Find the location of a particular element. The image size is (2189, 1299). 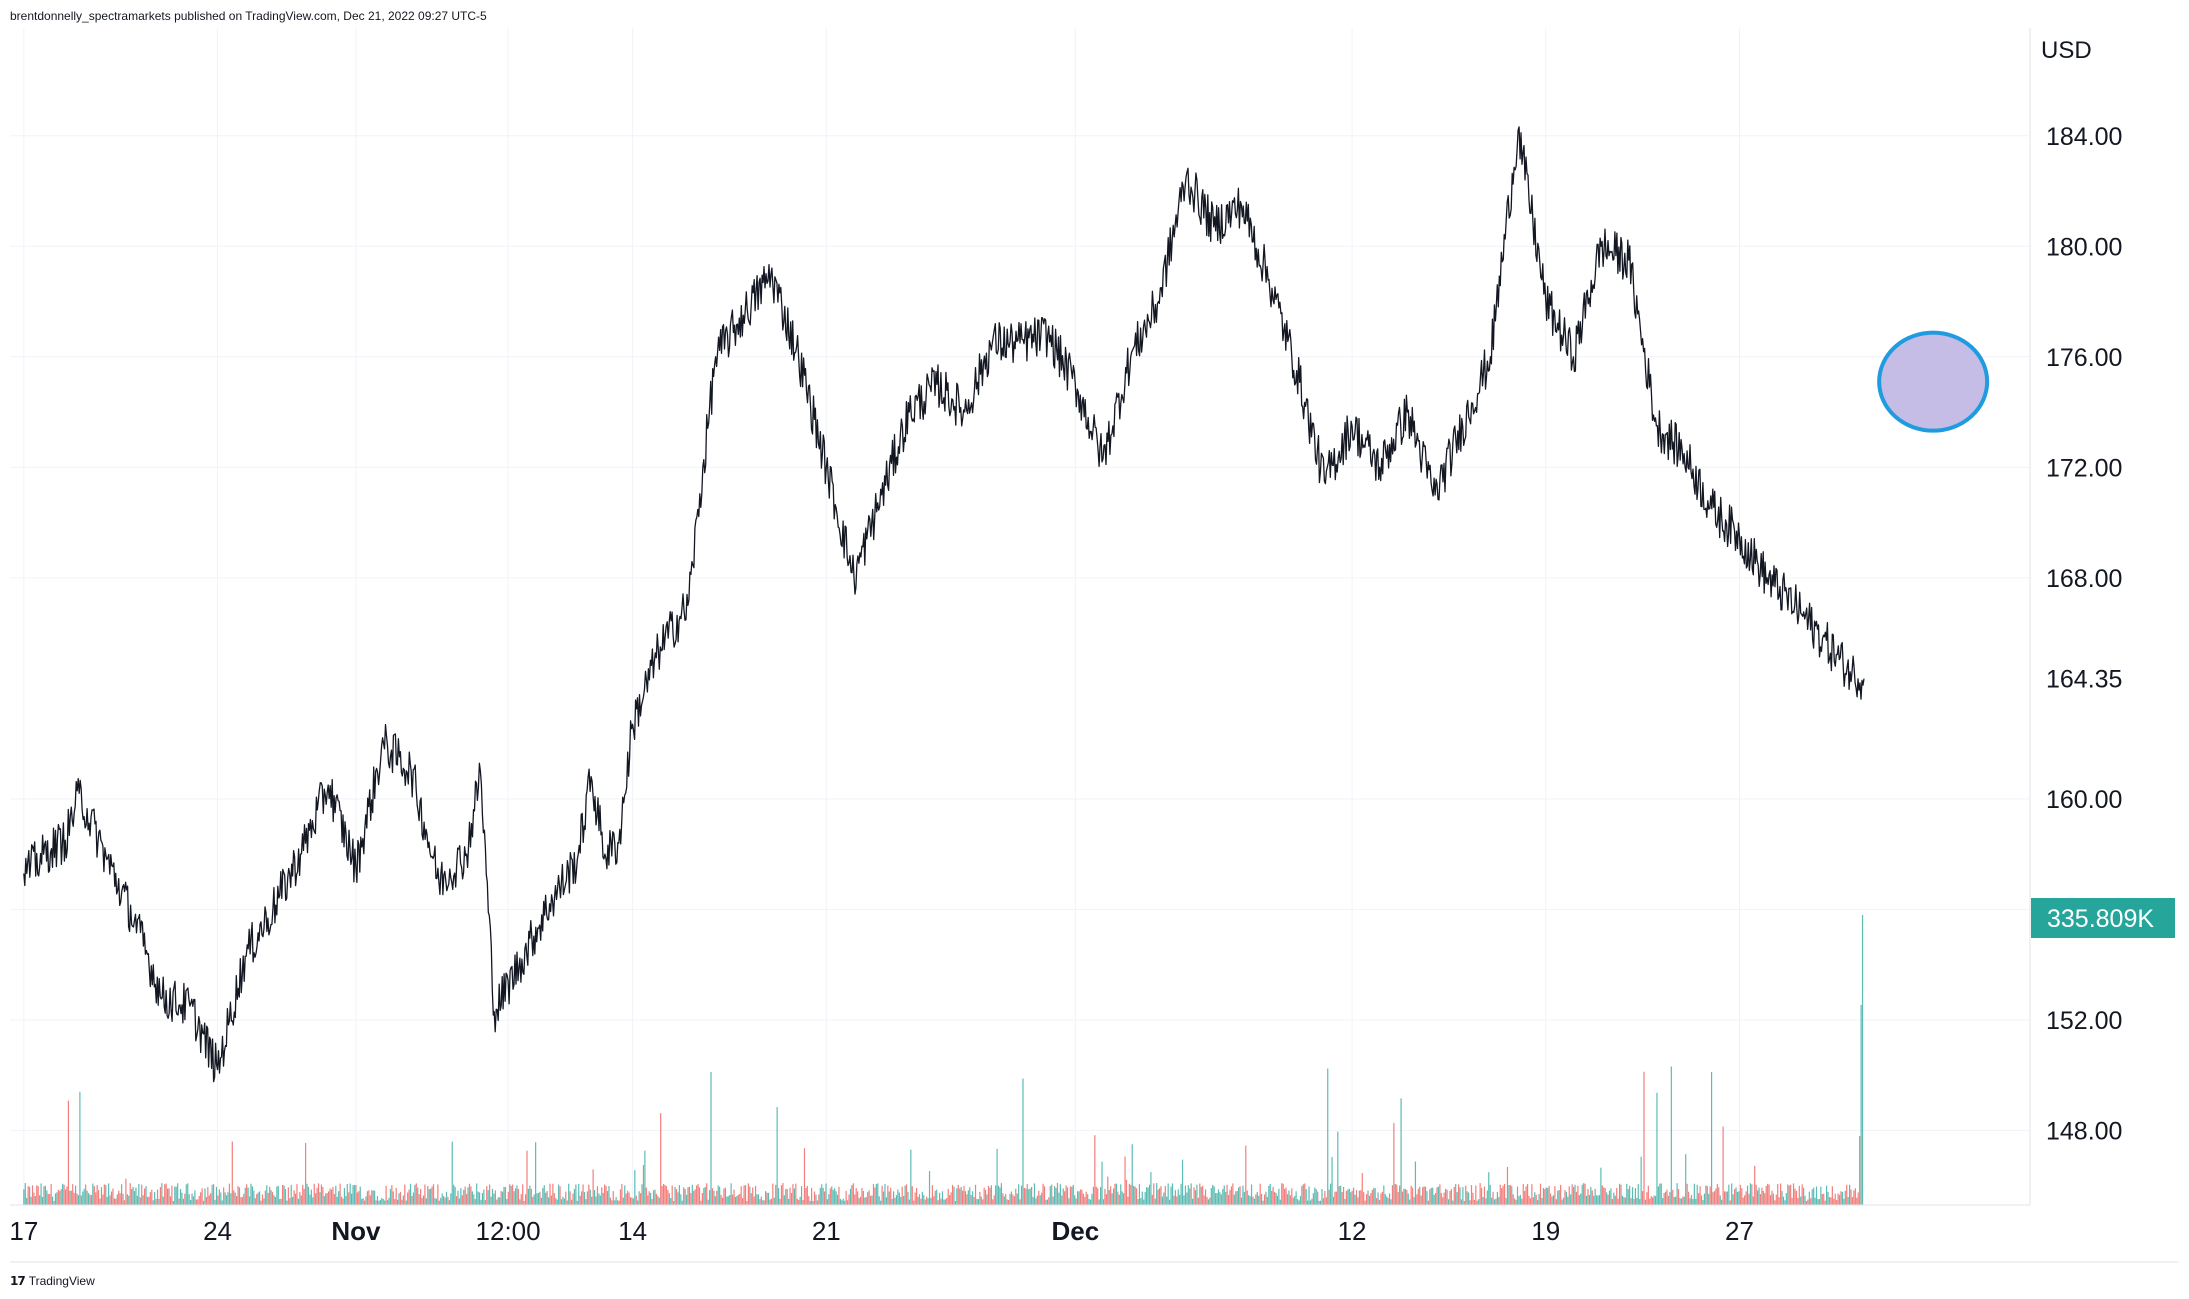

x-tick-label: 12 is located at coordinates (1352, 1231).